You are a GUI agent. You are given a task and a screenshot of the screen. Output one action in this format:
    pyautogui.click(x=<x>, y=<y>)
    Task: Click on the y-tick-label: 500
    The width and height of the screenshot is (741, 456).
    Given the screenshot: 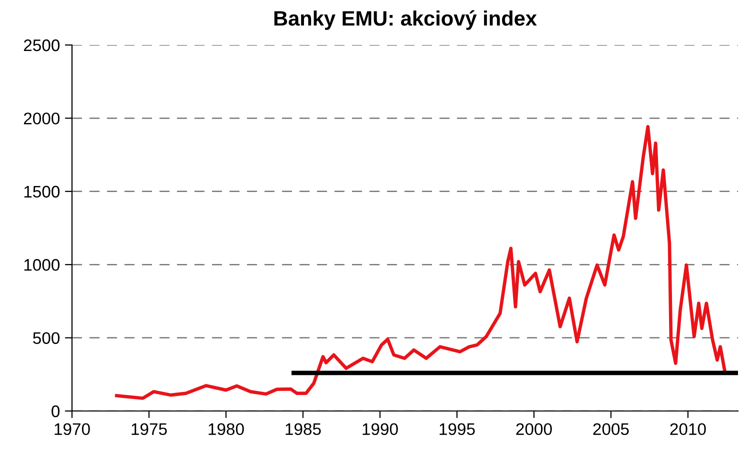 What is the action you would take?
    pyautogui.click(x=46, y=338)
    